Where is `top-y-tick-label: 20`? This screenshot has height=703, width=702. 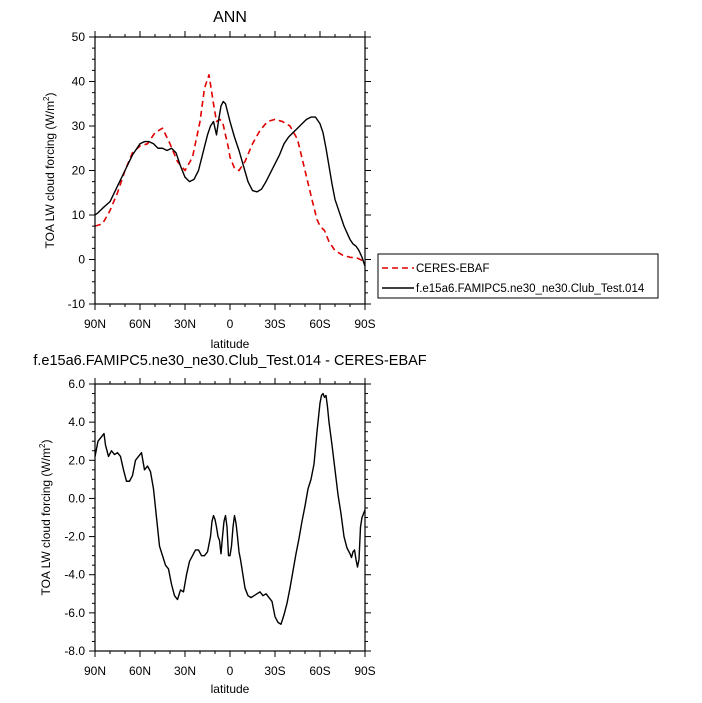
top-y-tick-label: 20 is located at coordinates (79, 171).